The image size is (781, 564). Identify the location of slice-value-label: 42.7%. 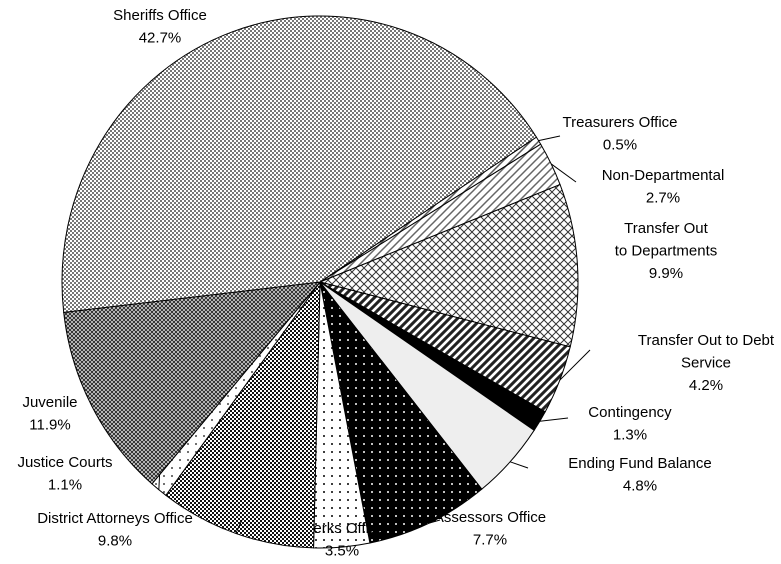
(160, 38).